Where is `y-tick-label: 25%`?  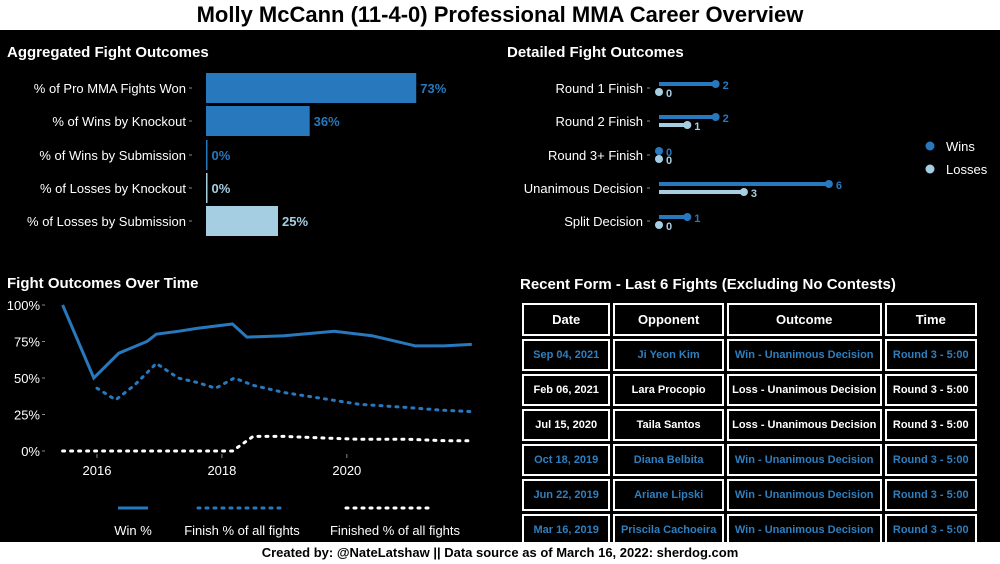
y-tick-label: 25% is located at coordinates (27, 415).